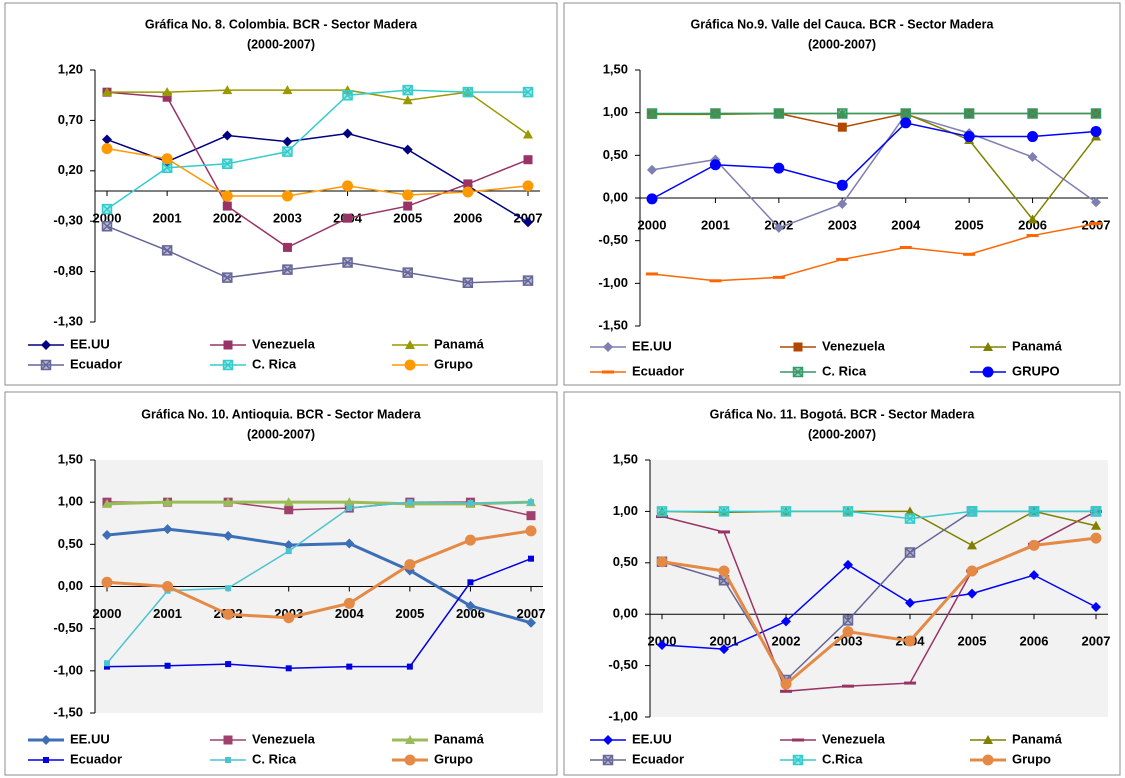 The image size is (1125, 778). I want to click on x-tick-label: 2000, so click(652, 224).